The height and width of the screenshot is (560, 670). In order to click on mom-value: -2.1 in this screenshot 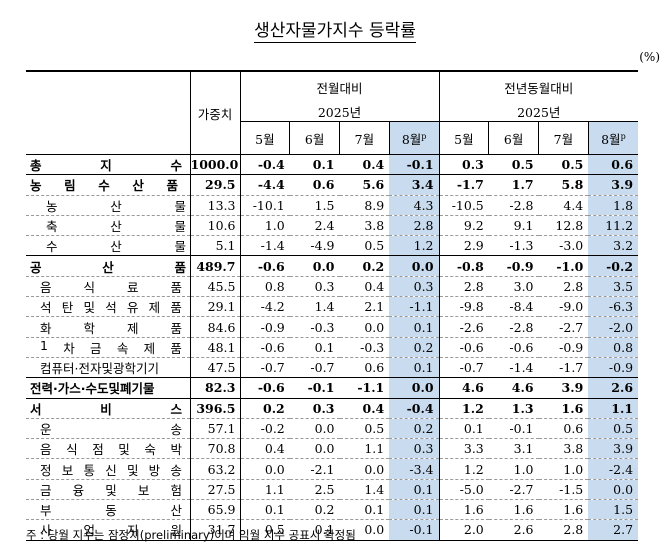, I will do `click(314, 469)`.